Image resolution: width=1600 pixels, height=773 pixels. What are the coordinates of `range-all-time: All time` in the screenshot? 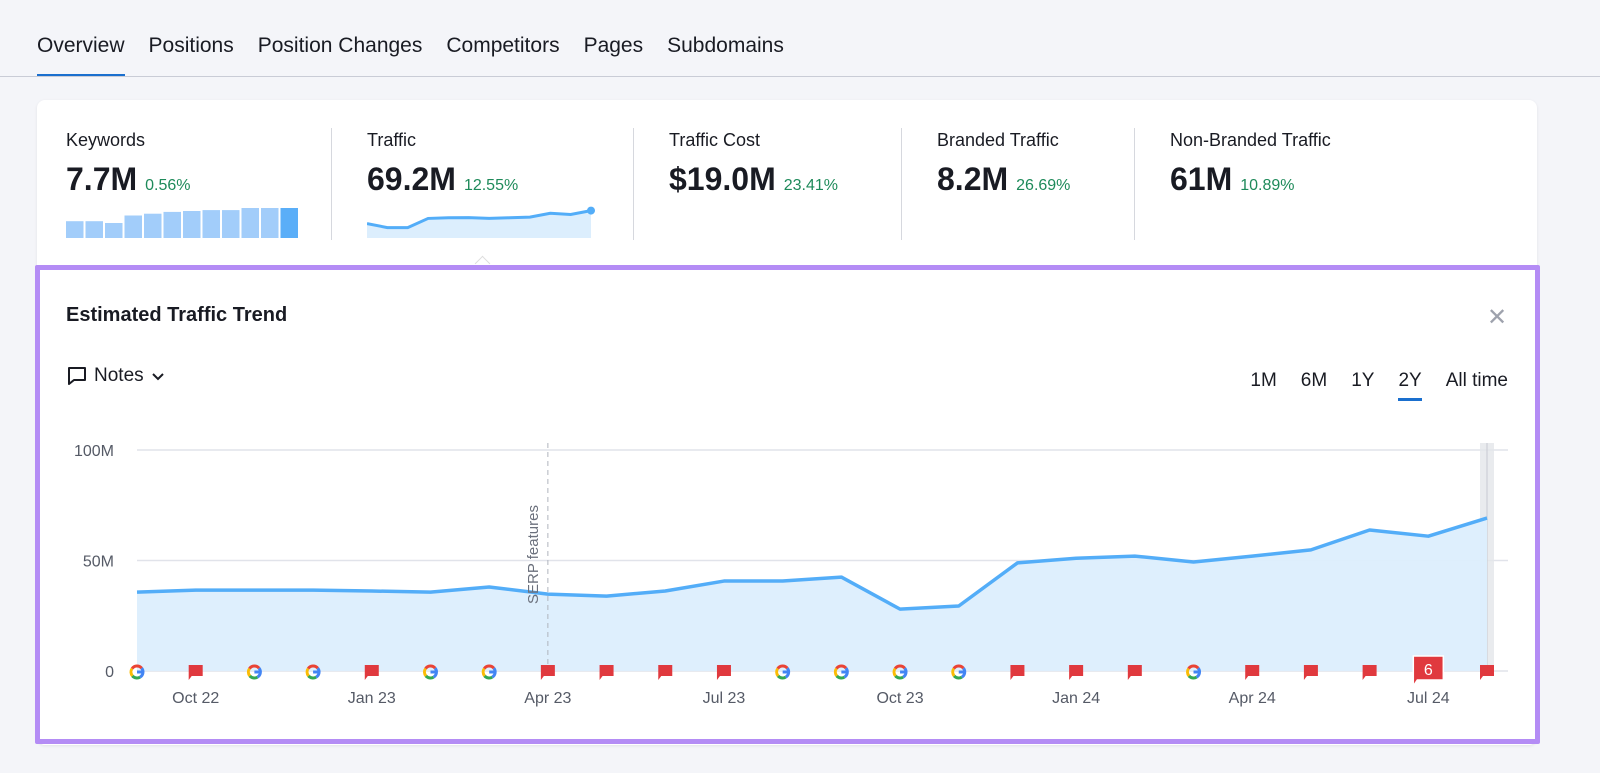 It's located at (1476, 380).